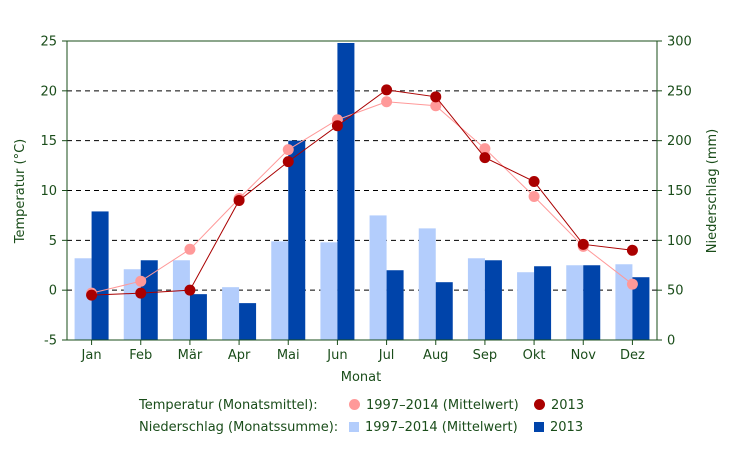  I want to click on y-left-tick-label: 25, so click(48, 42).